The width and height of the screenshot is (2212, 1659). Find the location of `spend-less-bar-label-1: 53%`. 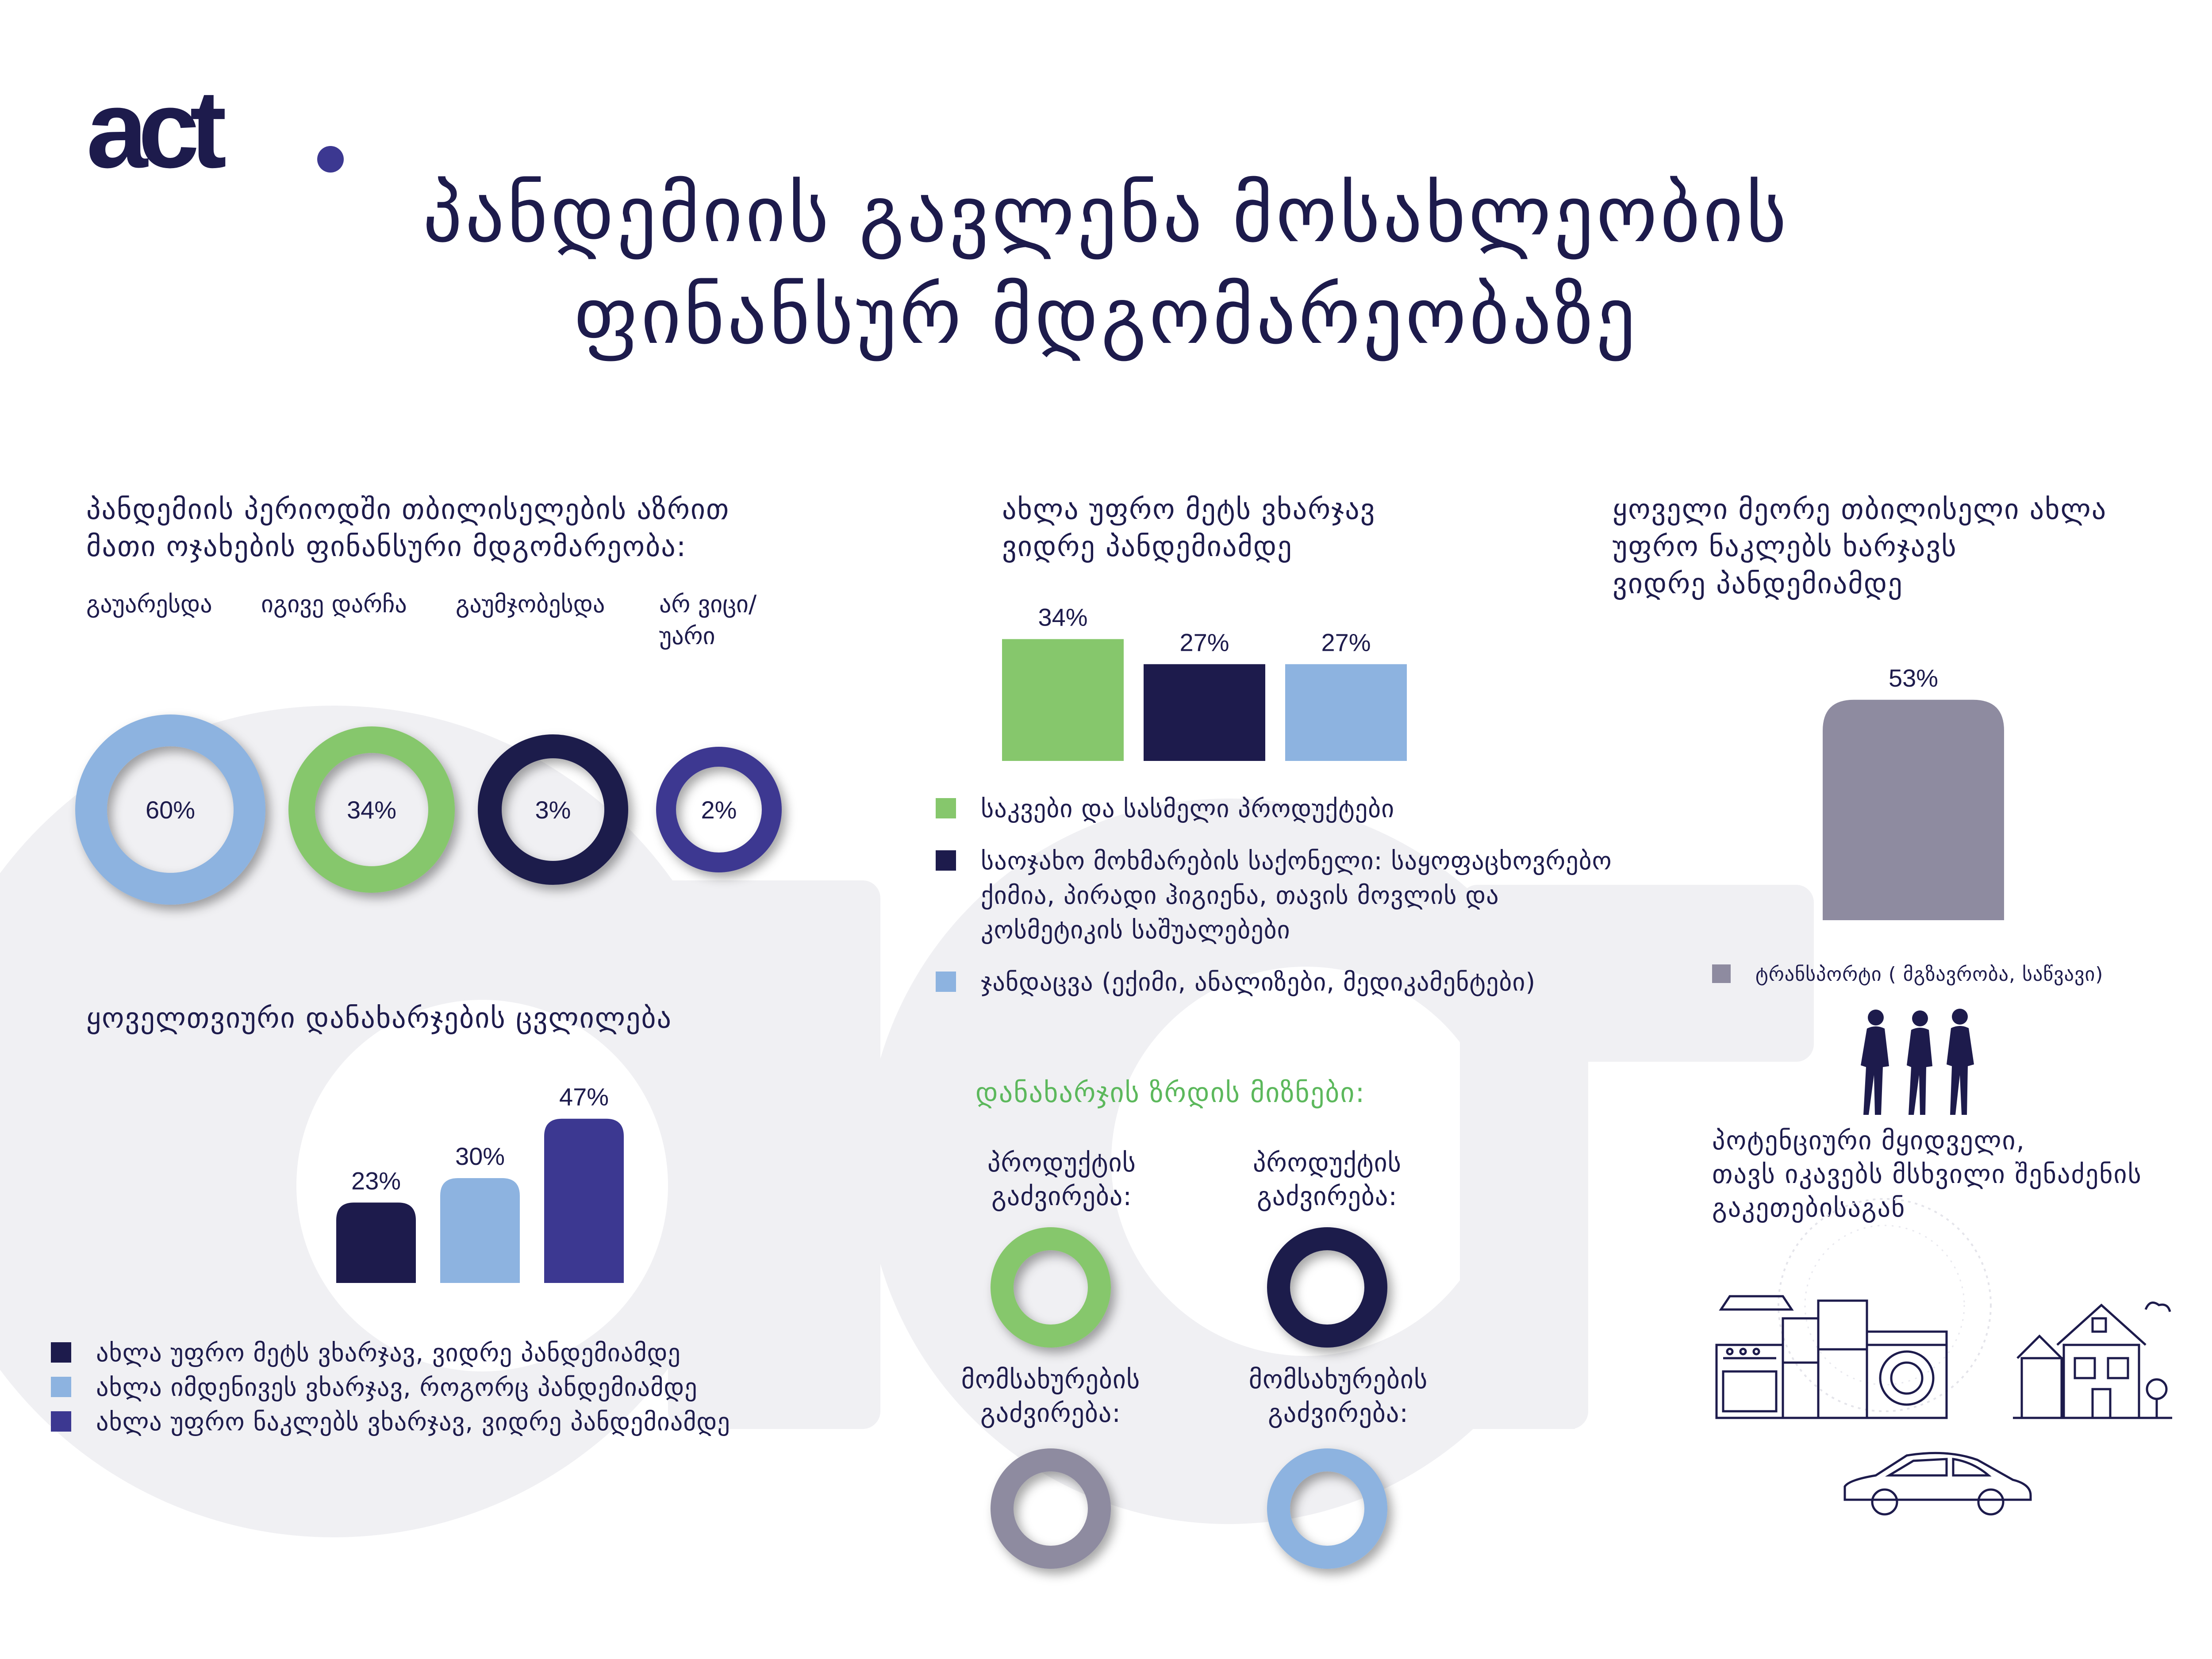

spend-less-bar-label-1: 53% is located at coordinates (1914, 678).